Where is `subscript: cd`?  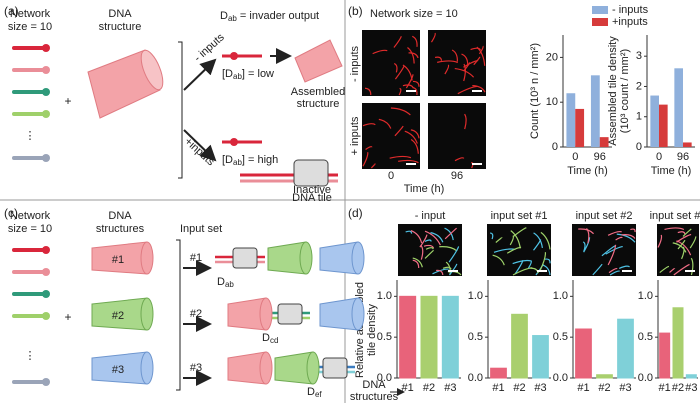
subscript: cd is located at coordinates (274, 340).